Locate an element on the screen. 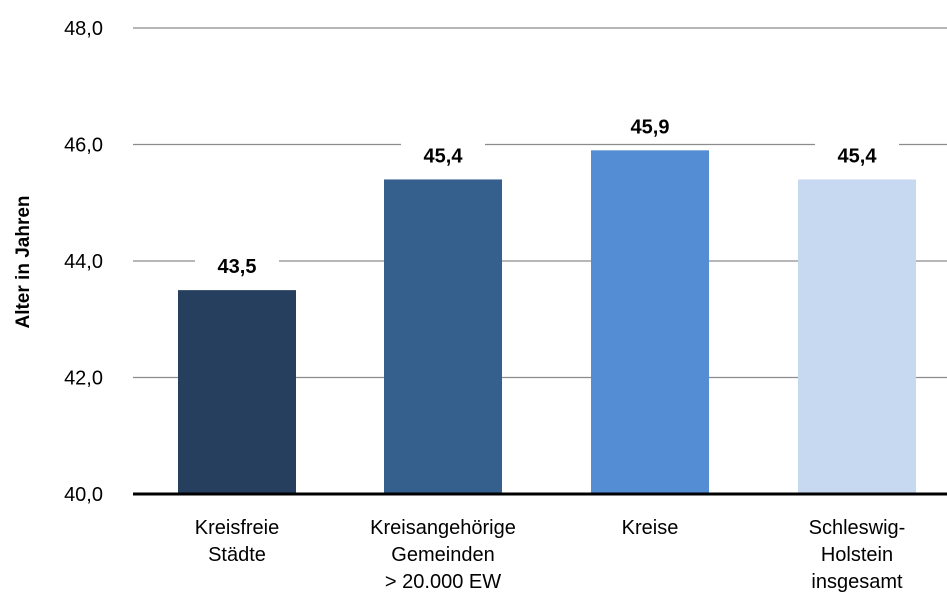 This screenshot has height=600, width=947. y-tick-label: 42,0 is located at coordinates (83, 379).